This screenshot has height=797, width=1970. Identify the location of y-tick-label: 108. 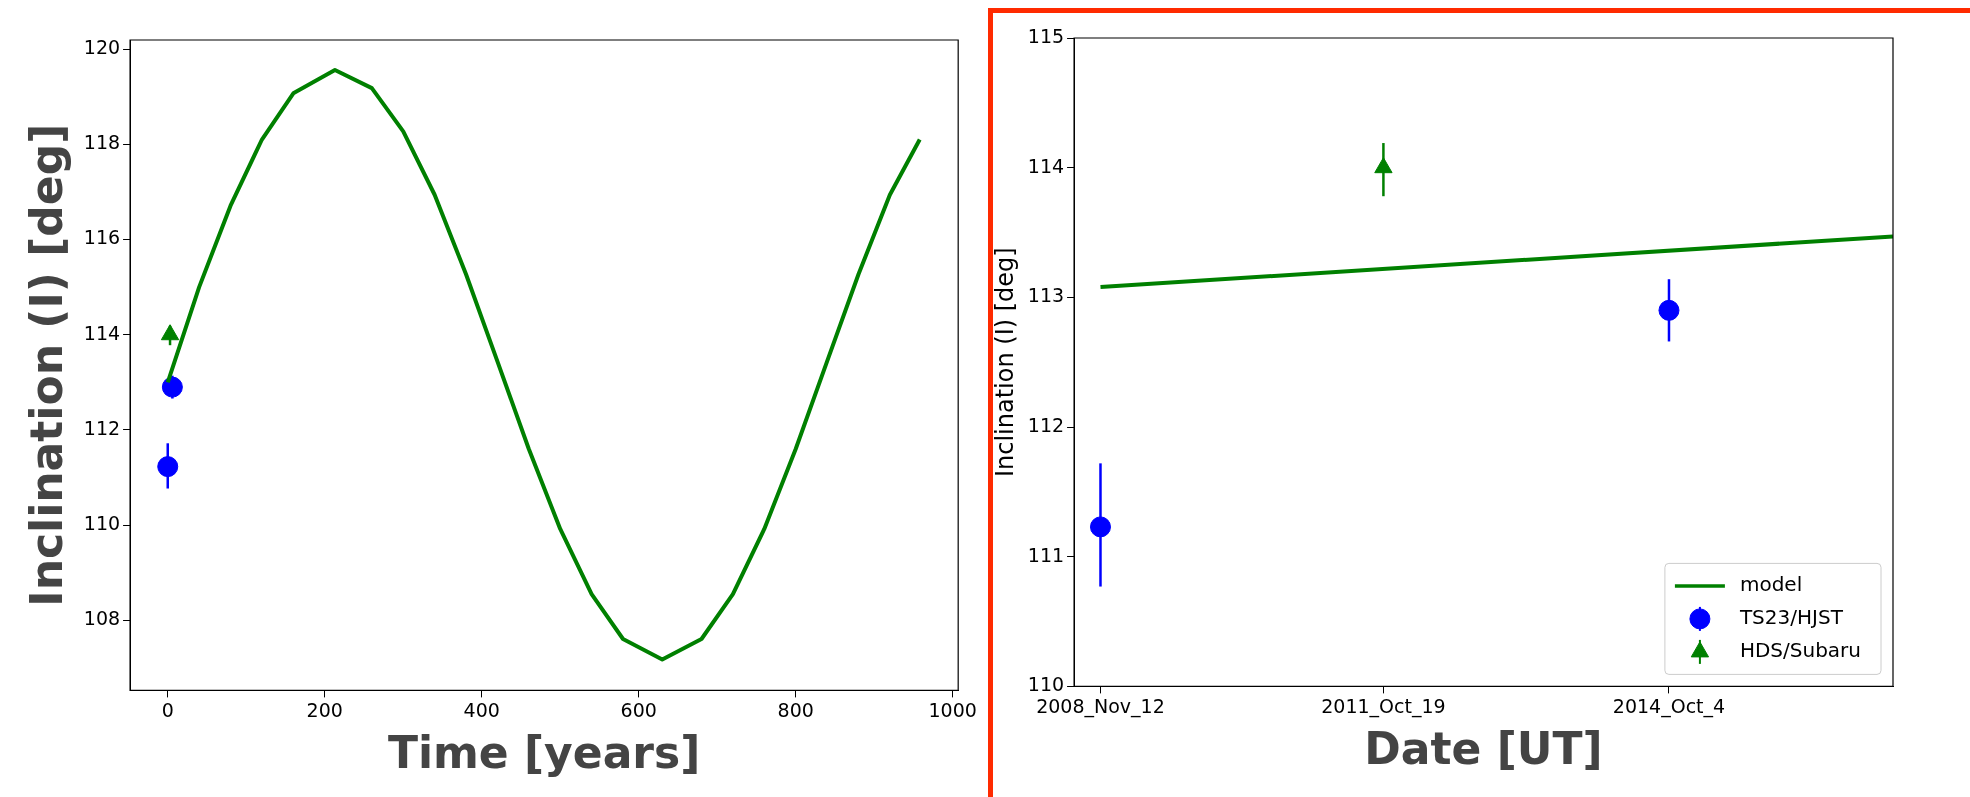
(102, 618).